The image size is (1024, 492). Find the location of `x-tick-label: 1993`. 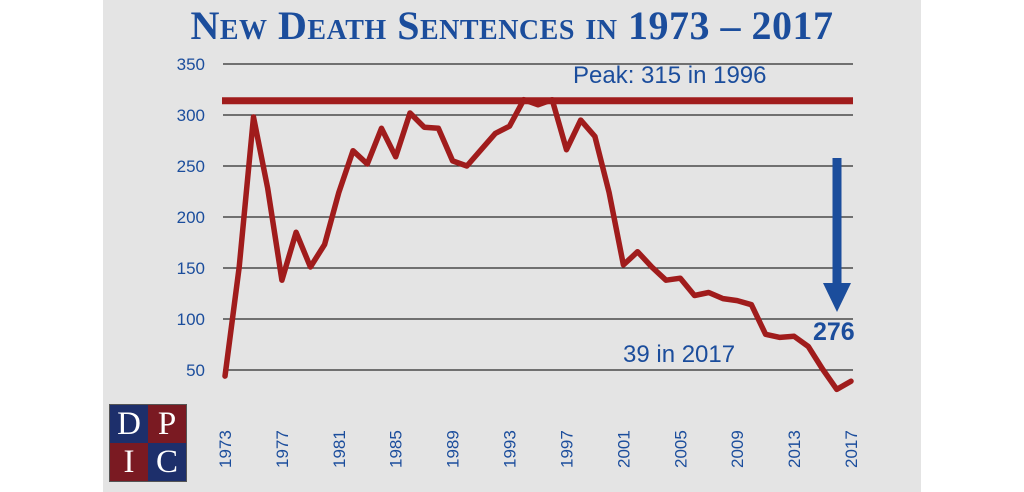

x-tick-label: 1993 is located at coordinates (510, 449).